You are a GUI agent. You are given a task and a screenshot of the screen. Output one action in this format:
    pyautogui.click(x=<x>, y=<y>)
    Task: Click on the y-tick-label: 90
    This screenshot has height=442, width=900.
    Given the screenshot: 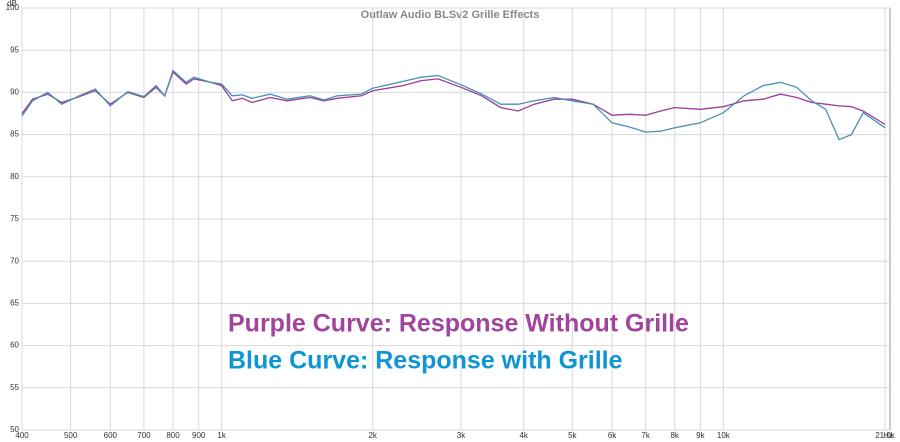 What is the action you would take?
    pyautogui.click(x=14, y=92)
    